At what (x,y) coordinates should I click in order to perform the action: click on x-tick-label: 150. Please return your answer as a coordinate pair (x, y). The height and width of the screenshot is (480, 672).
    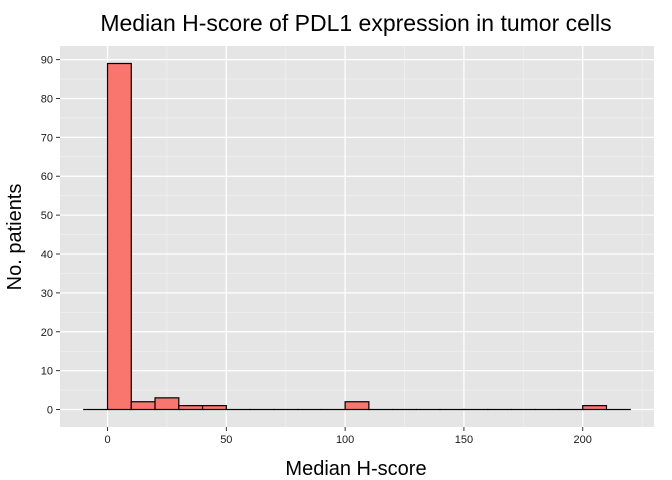
    Looking at the image, I should click on (464, 440).